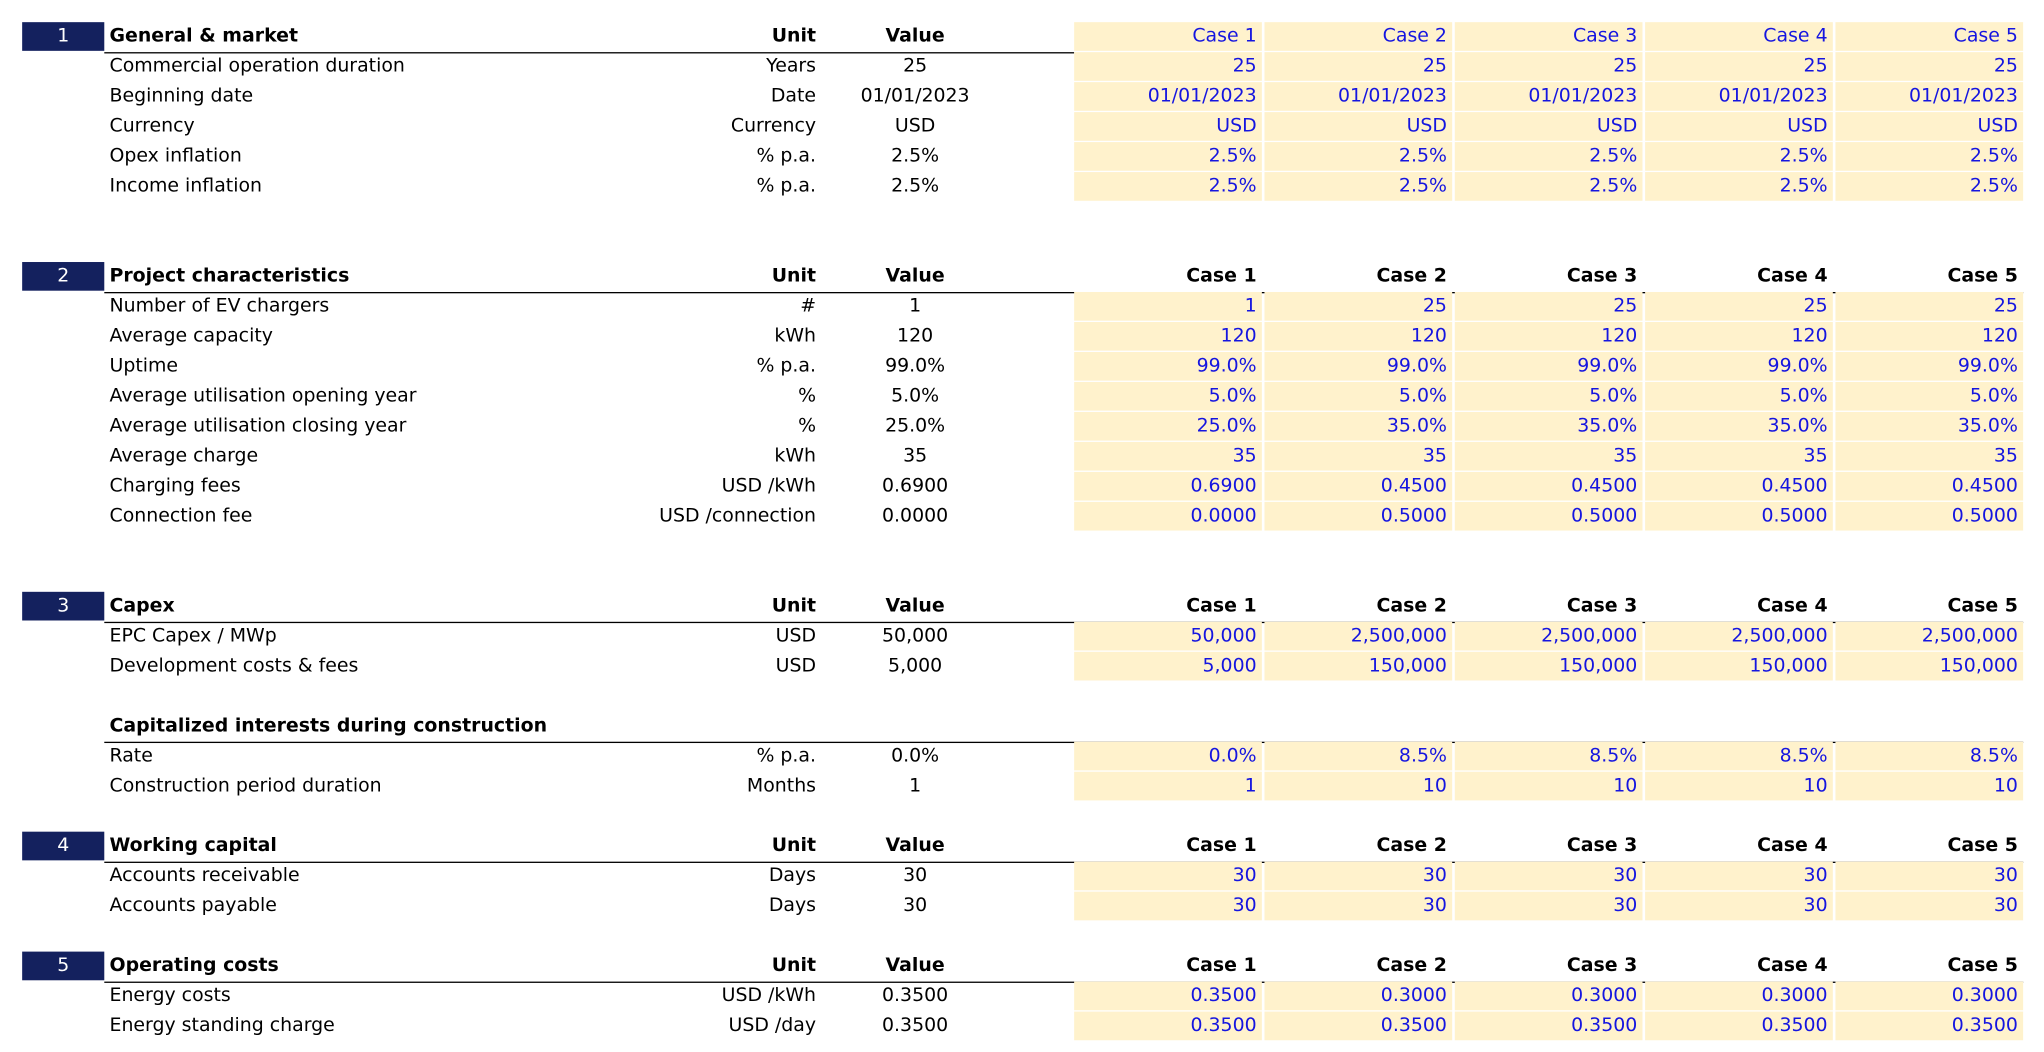  Describe the element at coordinates (193, 906) in the screenshot. I see `row-label: Accounts payable` at that location.